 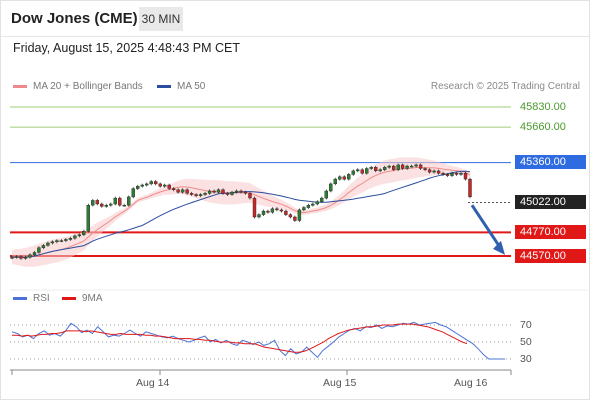 I want to click on x-label-aug14: Aug 14, so click(x=153, y=383).